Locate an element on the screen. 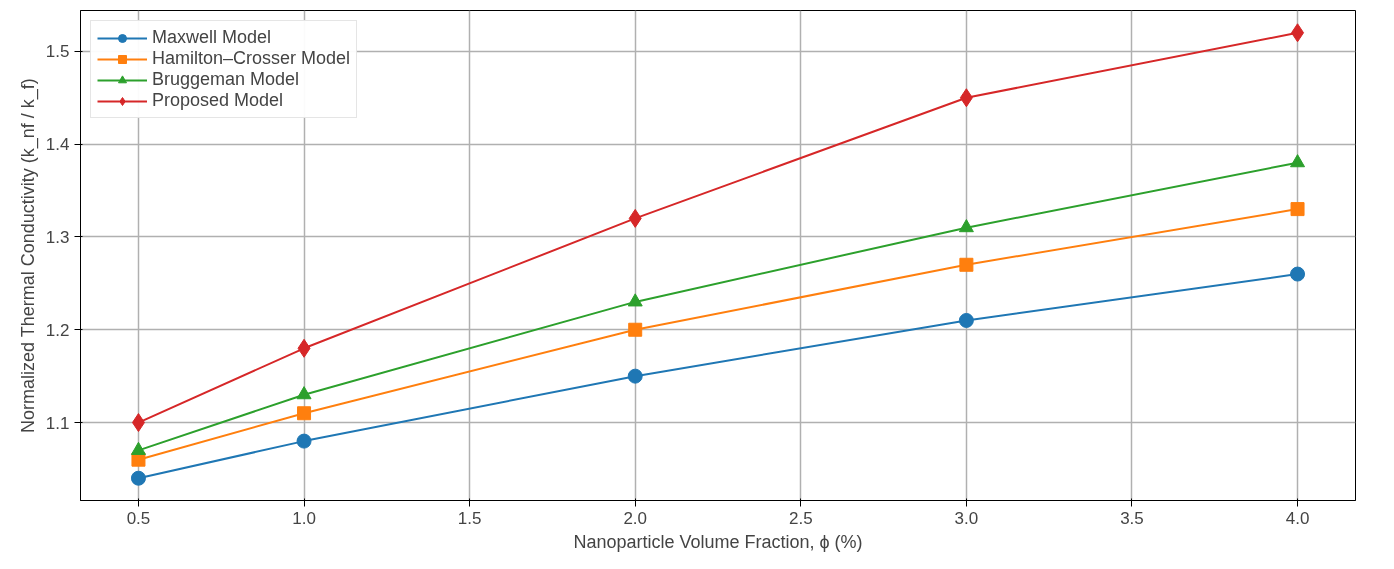  x-tick-label: 4.0 is located at coordinates (1297, 518).